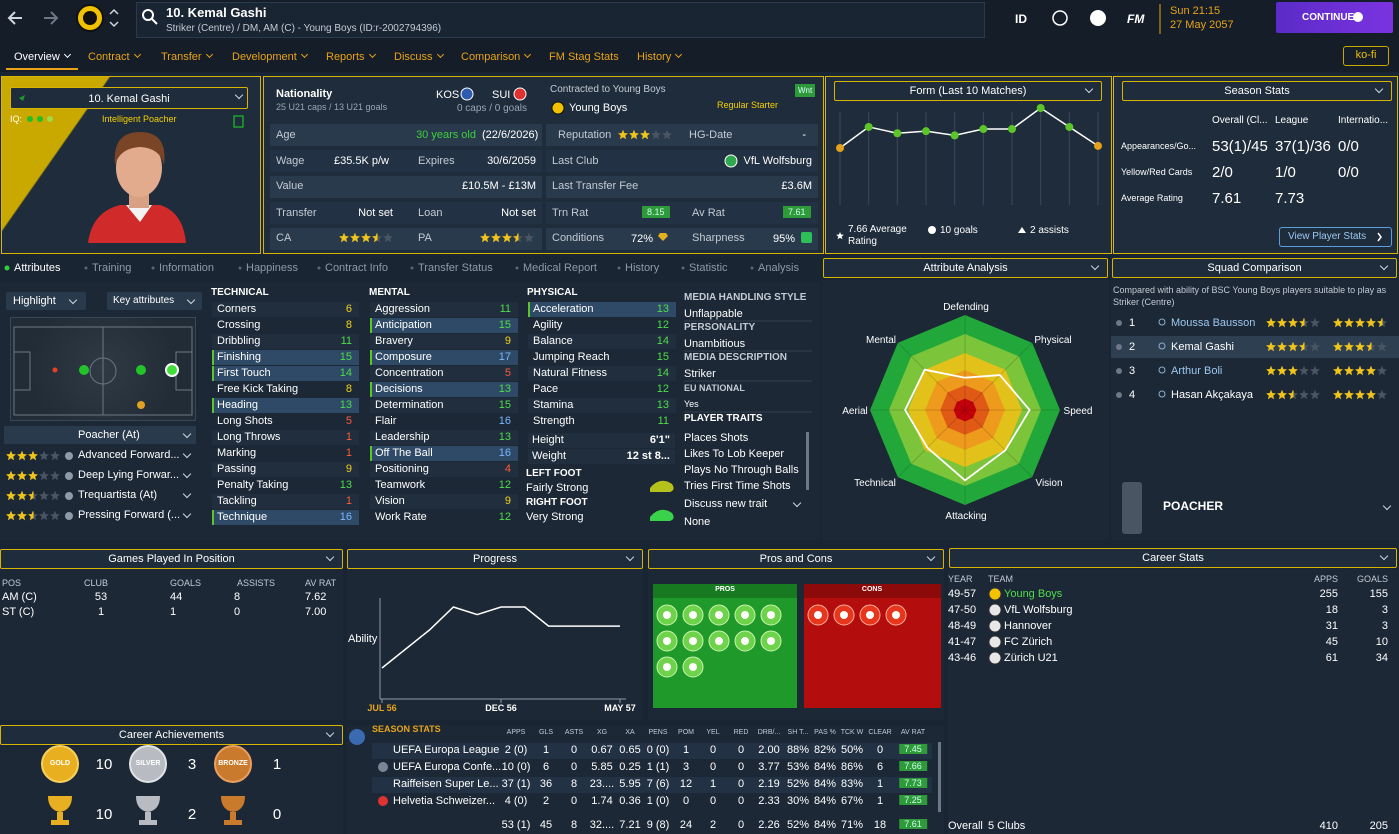 The width and height of the screenshot is (1399, 834). What do you see at coordinates (553, 341) in the screenshot?
I see `attribute-name: Balance` at bounding box center [553, 341].